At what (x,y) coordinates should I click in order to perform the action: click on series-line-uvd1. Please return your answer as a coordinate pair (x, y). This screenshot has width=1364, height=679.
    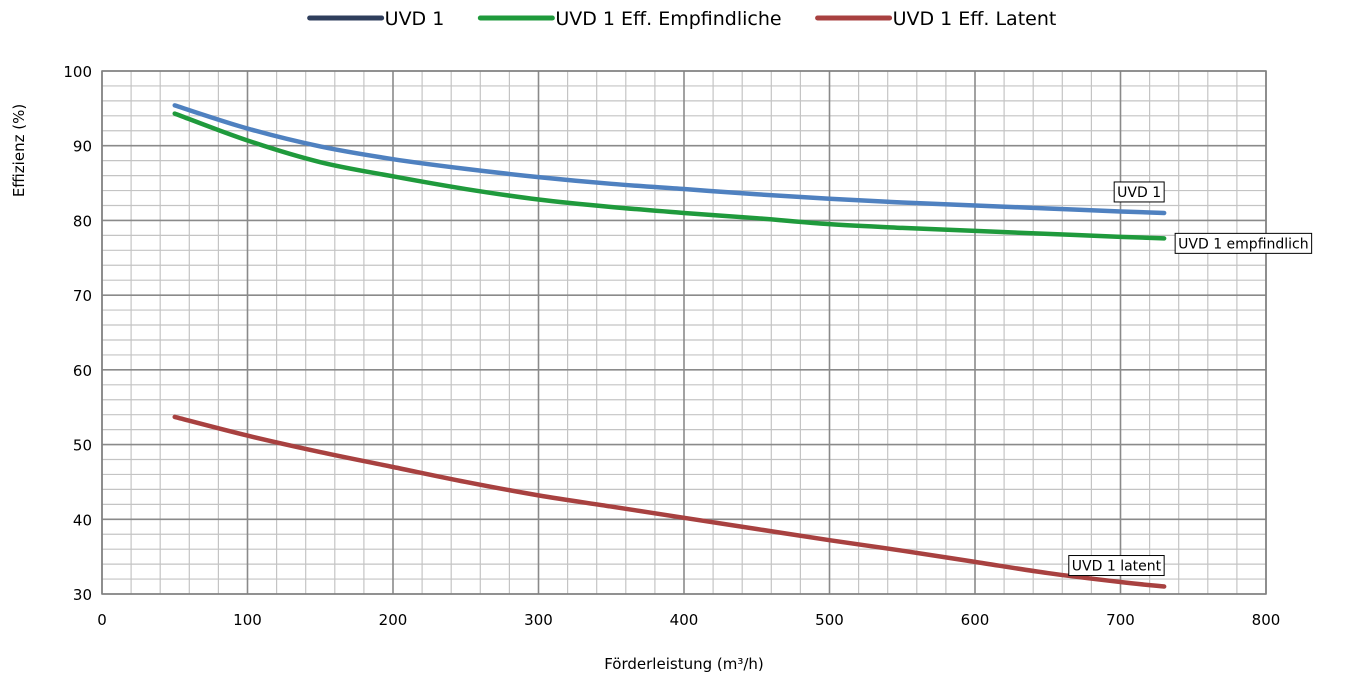
    Looking at the image, I should click on (669, 159).